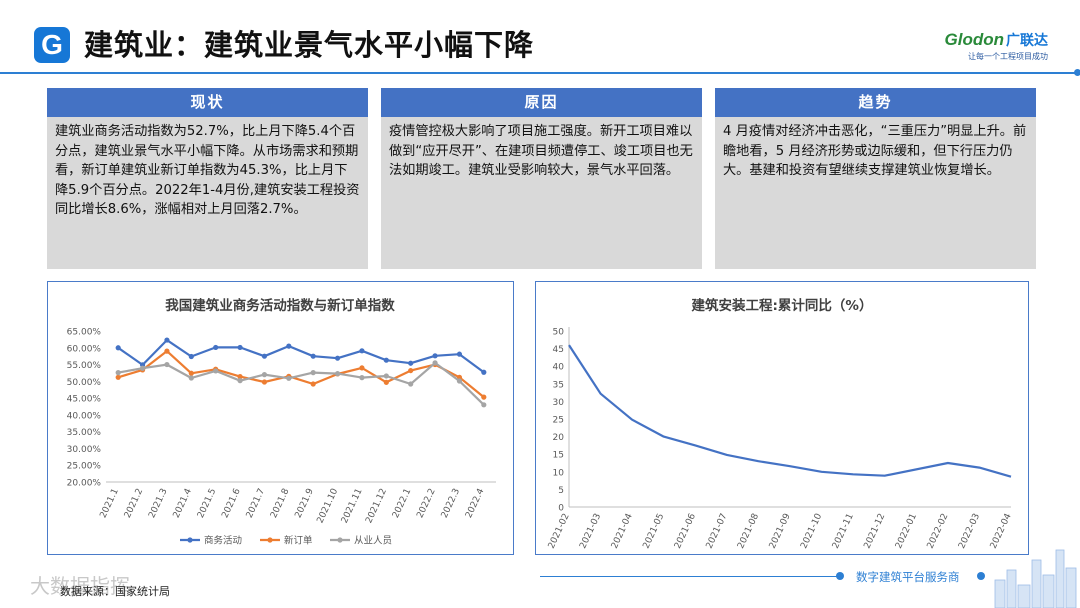  What do you see at coordinates (558, 385) in the screenshot?
I see `y-tick-label: 35` at bounding box center [558, 385].